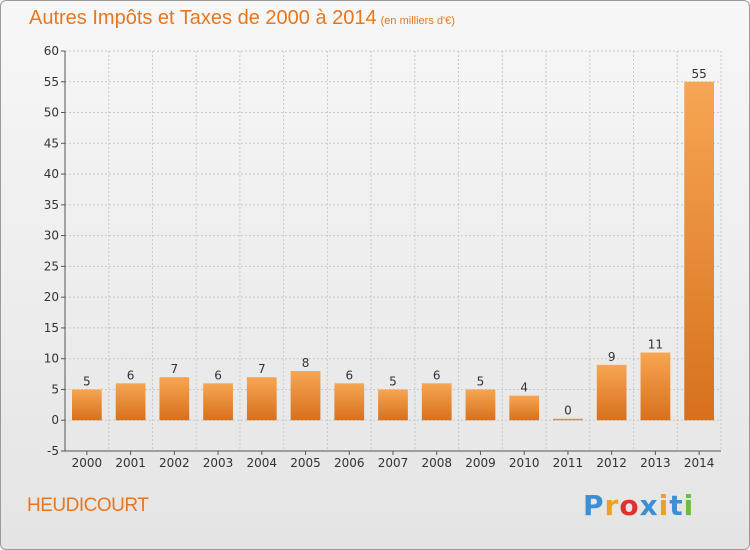  I want to click on chart-title-text: Autres Impôts et Taxes de 2000 à 2014, so click(203, 18).